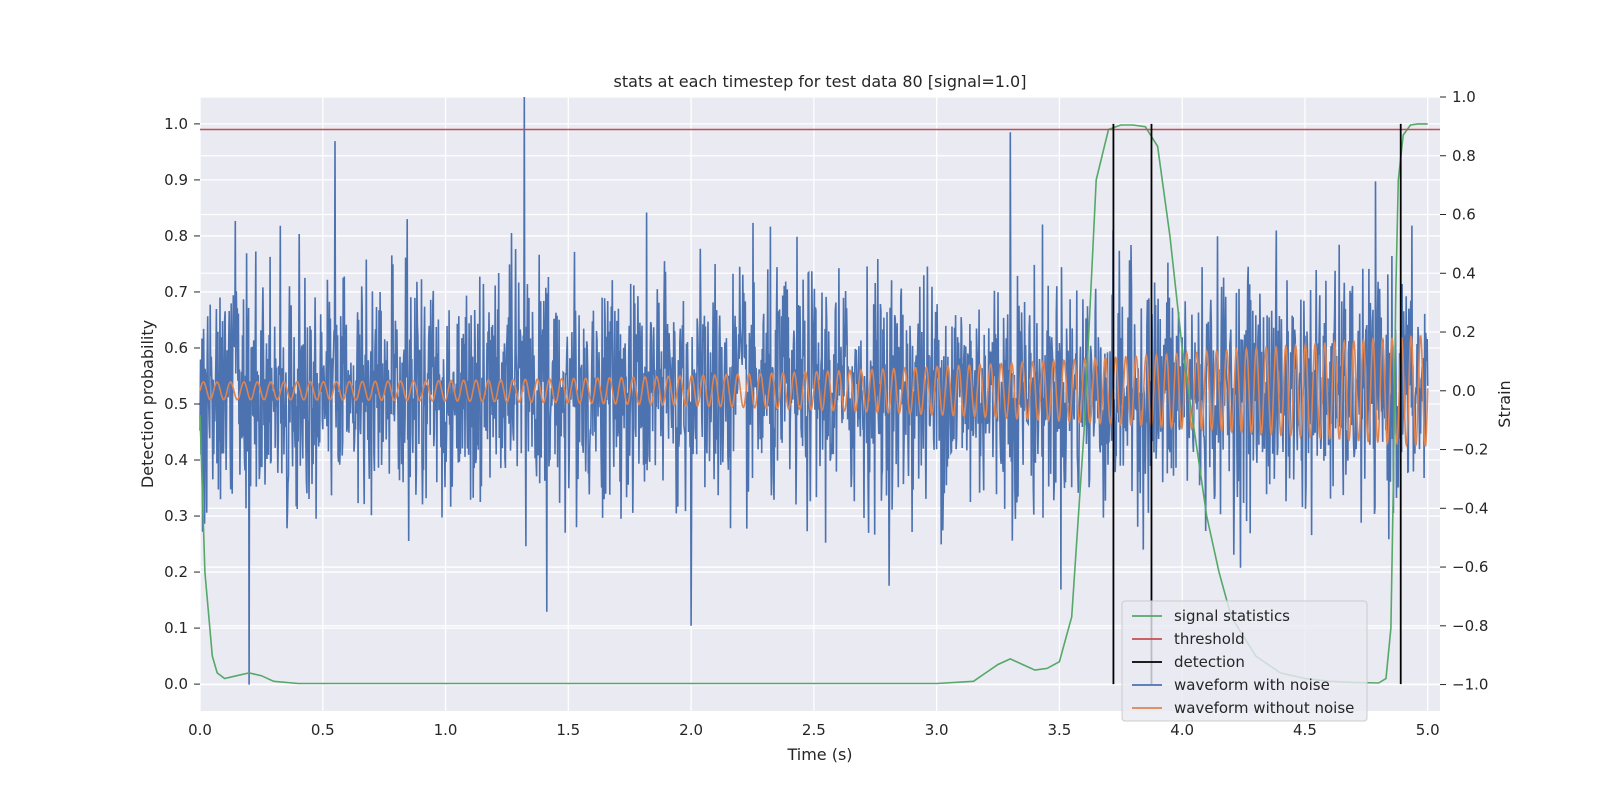 The height and width of the screenshot is (800, 1600). Describe the element at coordinates (937, 730) in the screenshot. I see `x-tick-label: 3.0` at that location.